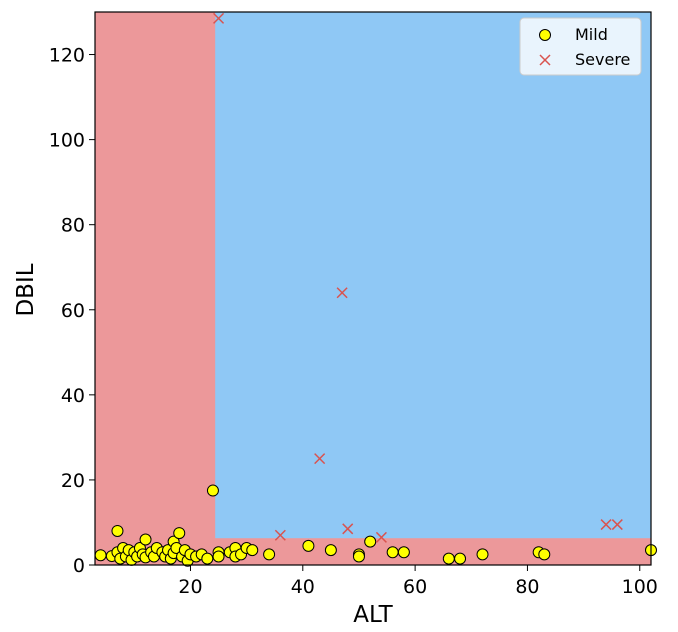  What do you see at coordinates (545, 35) in the screenshot?
I see `legend-mild-marker` at bounding box center [545, 35].